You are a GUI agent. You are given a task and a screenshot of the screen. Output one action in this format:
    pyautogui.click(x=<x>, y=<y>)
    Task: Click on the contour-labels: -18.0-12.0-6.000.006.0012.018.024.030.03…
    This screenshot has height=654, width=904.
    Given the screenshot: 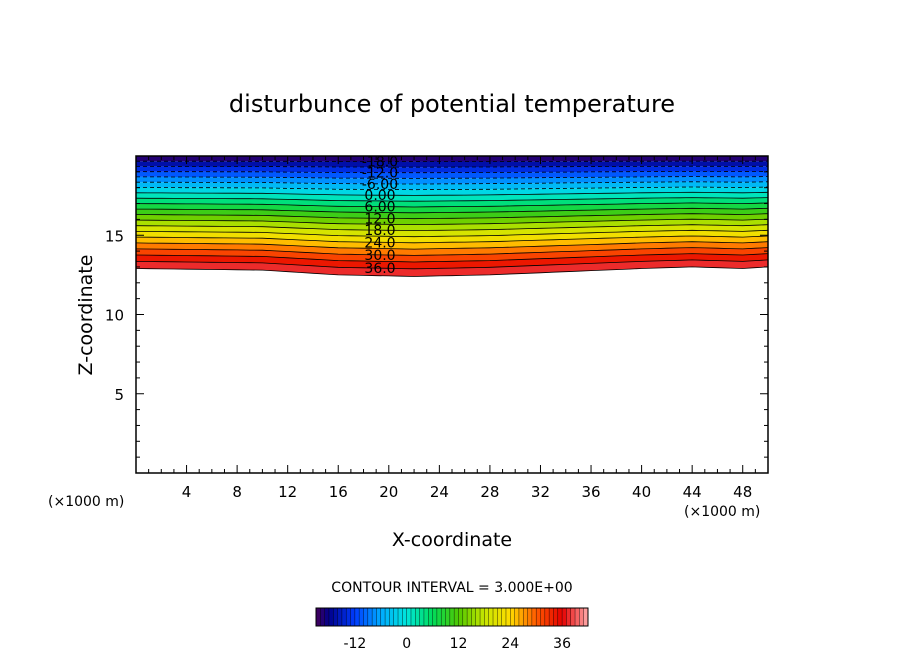 What is the action you would take?
    pyautogui.click(x=380, y=216)
    